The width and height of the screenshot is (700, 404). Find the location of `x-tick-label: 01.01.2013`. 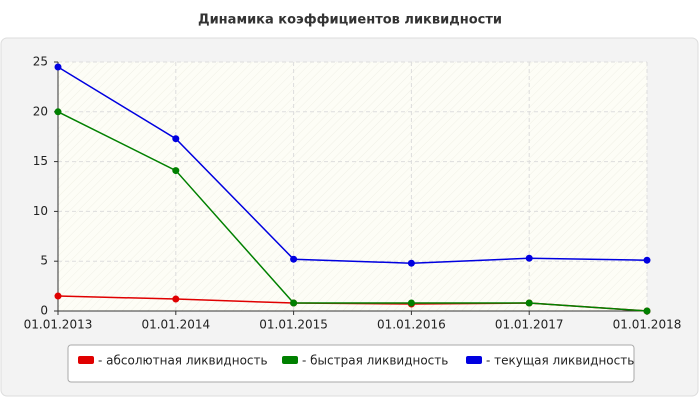

x-tick-label: 01.01.2013 is located at coordinates (58, 325).